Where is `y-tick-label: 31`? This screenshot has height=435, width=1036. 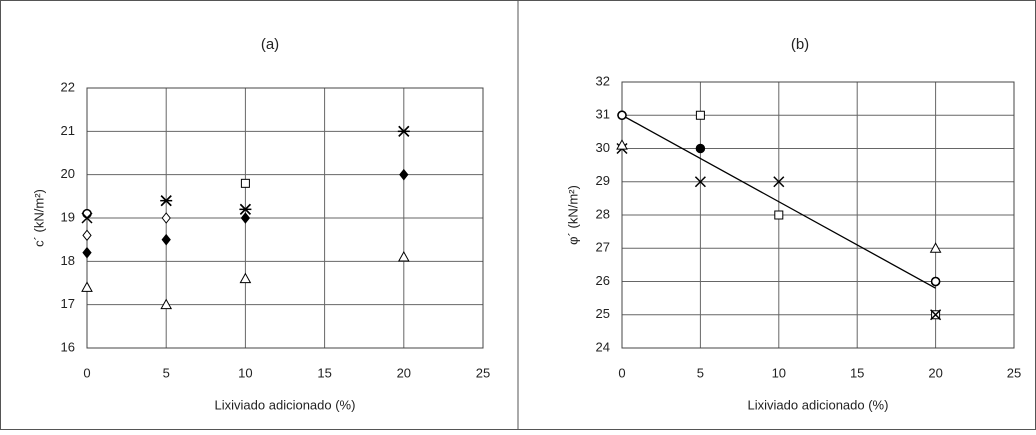 y-tick-label: 31 is located at coordinates (603, 114).